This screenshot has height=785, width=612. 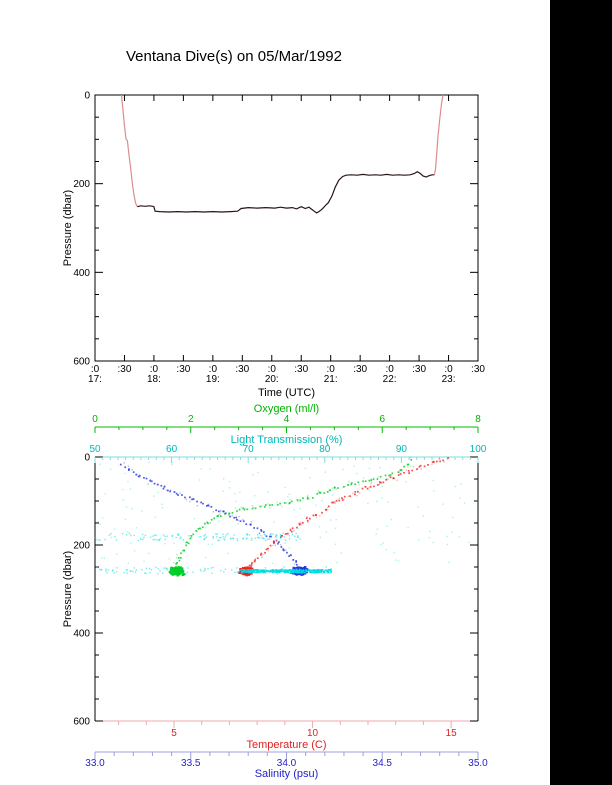 I want to click on svg-text: 35.0, so click(x=478, y=763).